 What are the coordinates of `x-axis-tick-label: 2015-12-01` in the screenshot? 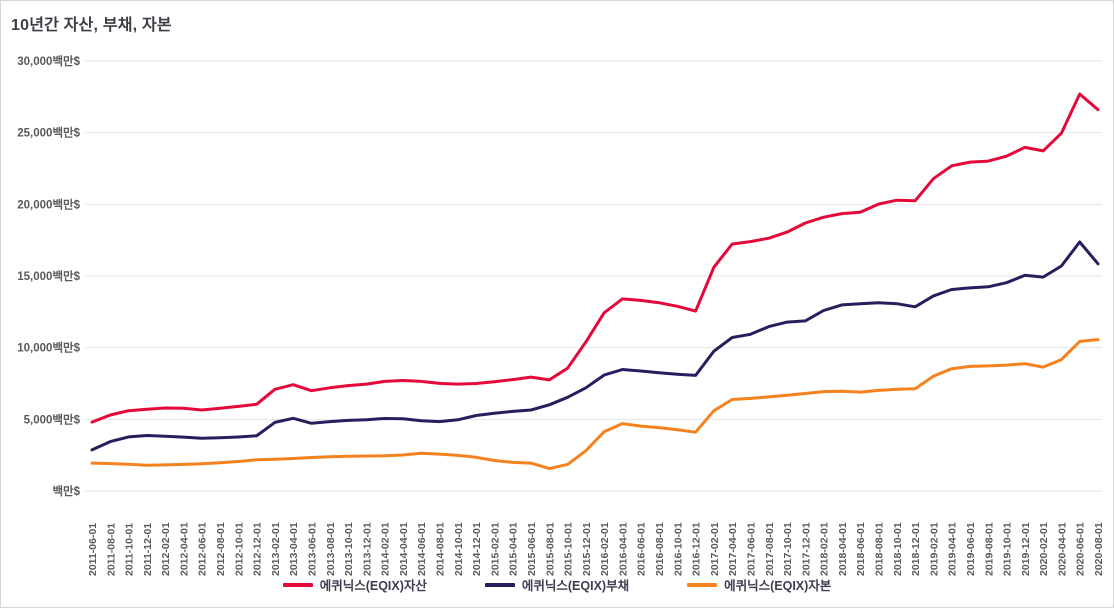 It's located at (587, 549).